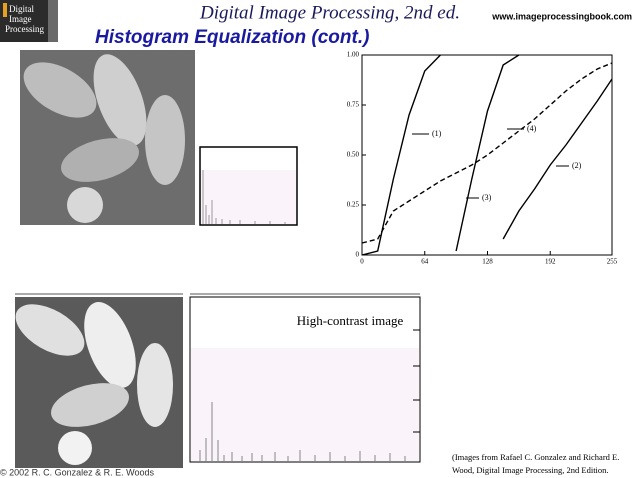 The image size is (638, 478). What do you see at coordinates (232, 37) in the screenshot?
I see `subtitle: Histogram Equalization (cont.)` at bounding box center [232, 37].